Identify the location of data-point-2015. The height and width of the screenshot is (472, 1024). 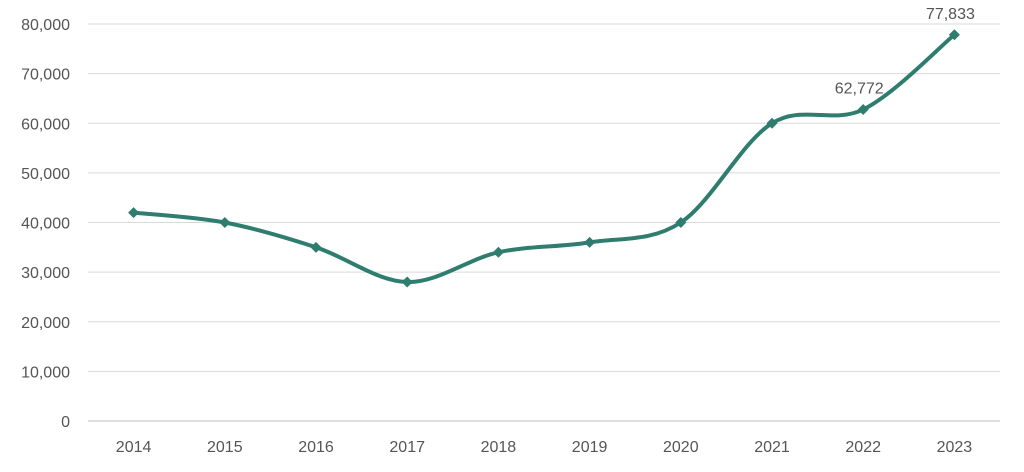
(225, 222).